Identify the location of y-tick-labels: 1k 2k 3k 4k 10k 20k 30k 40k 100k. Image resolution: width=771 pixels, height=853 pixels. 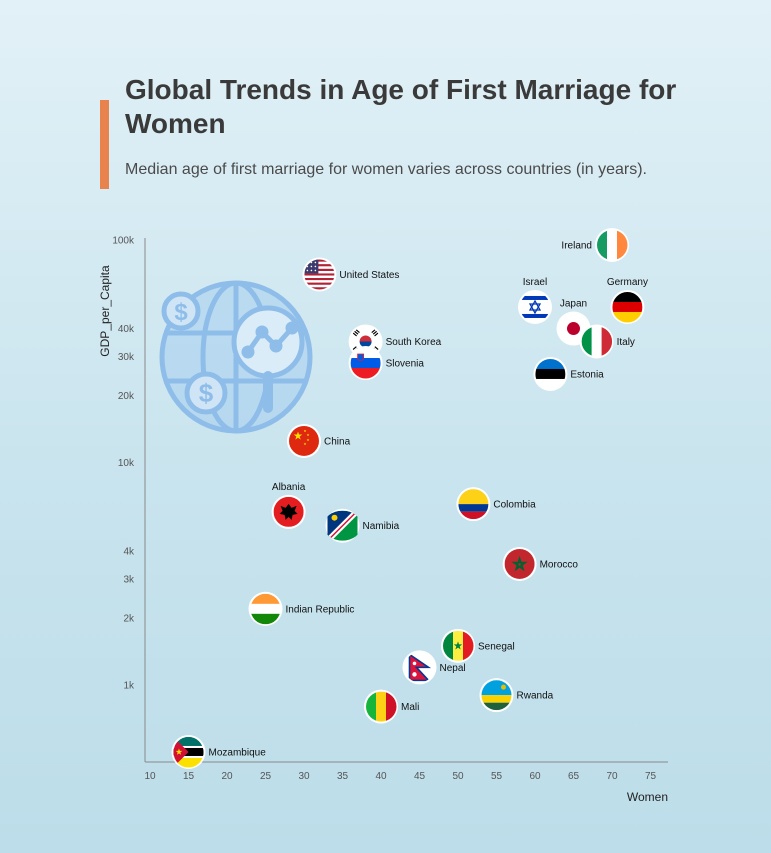
(123, 464).